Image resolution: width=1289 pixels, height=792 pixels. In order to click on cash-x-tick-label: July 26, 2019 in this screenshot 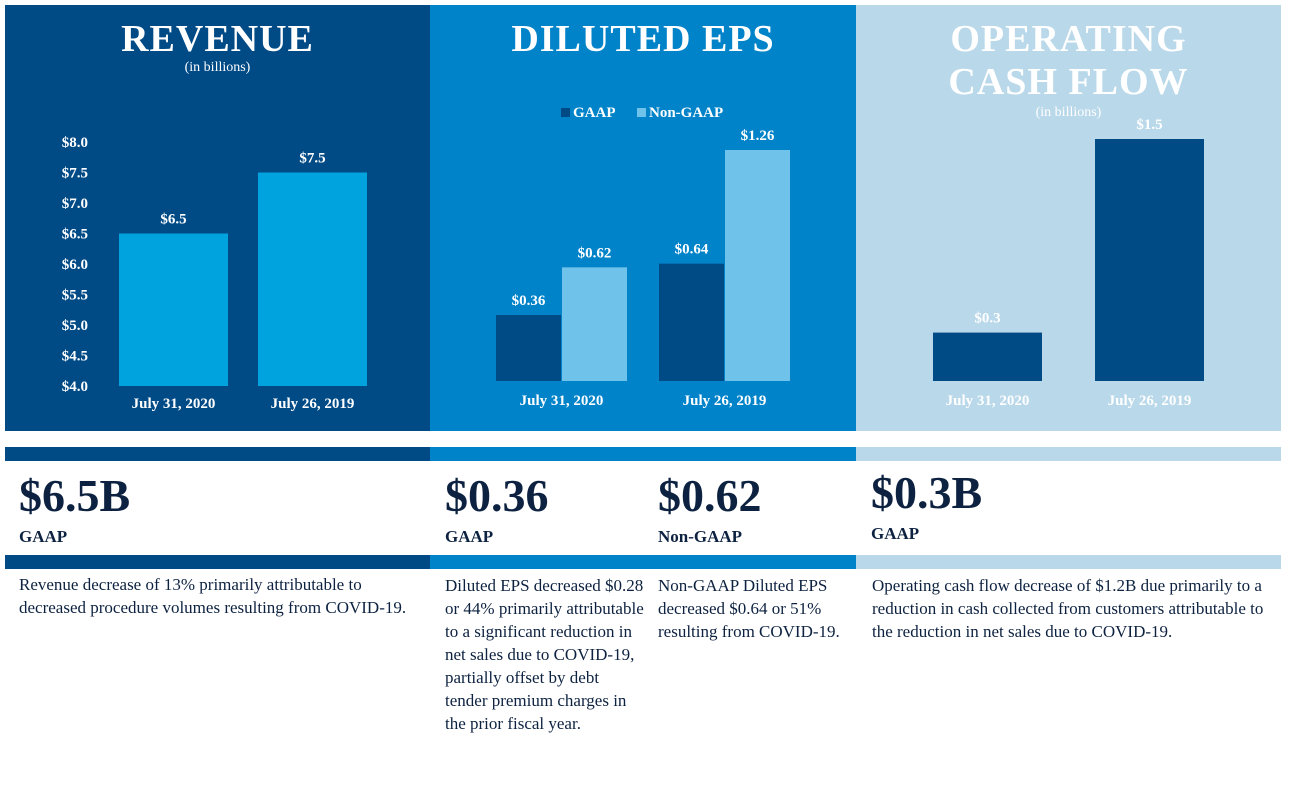, I will do `click(1150, 401)`.